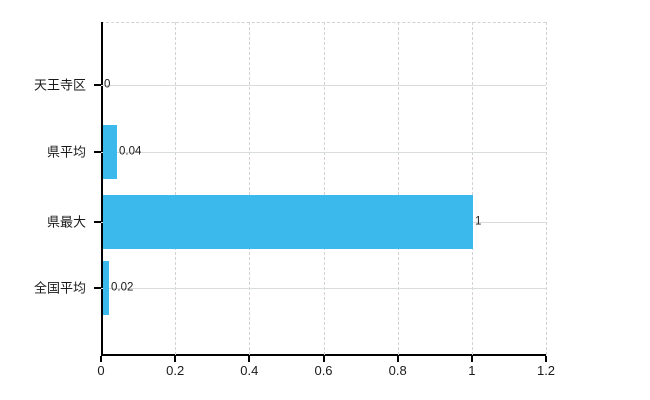 This screenshot has width=650, height=400. I want to click on category-label: 天王寺区, so click(59, 85).